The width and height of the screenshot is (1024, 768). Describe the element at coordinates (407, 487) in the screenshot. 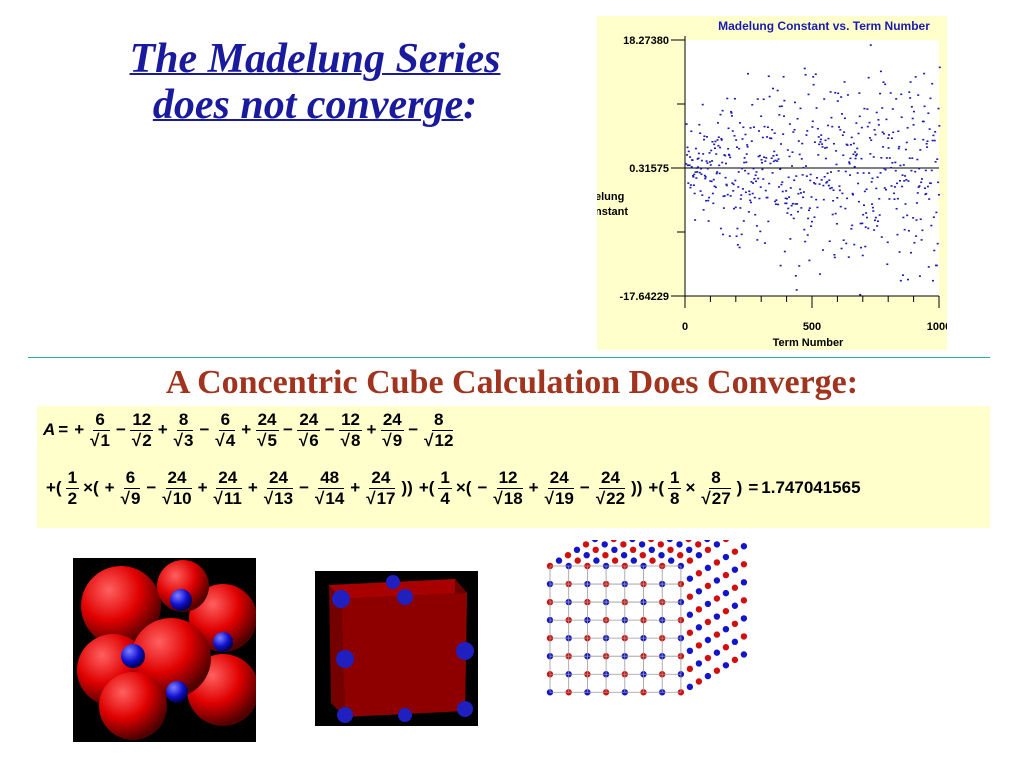

I see `operator: ))` at that location.